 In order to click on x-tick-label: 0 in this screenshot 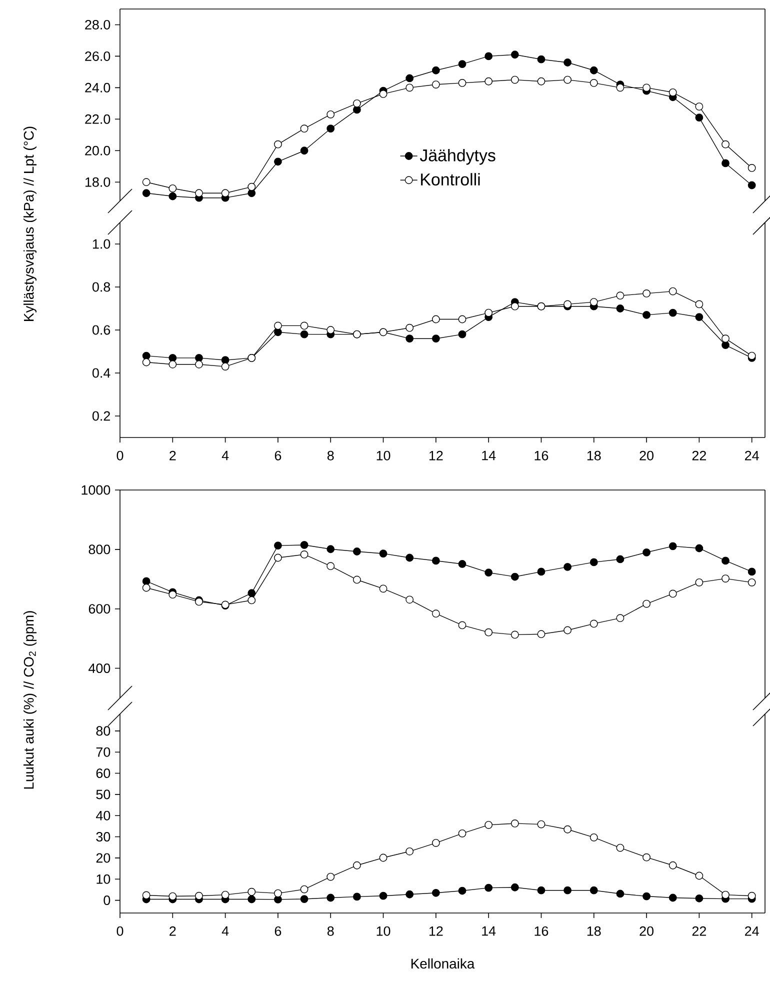, I will do `click(120, 931)`.